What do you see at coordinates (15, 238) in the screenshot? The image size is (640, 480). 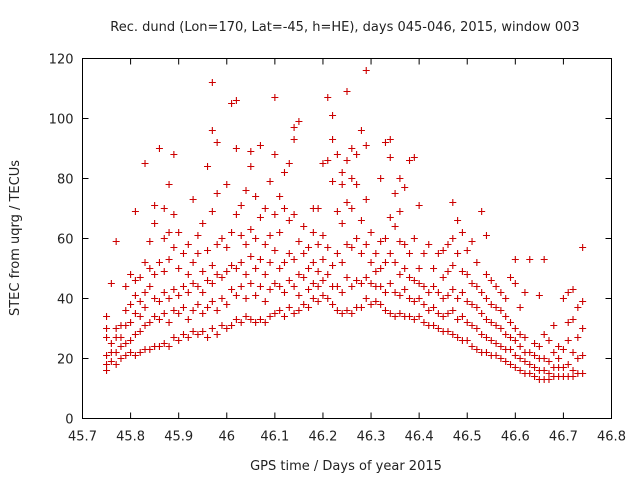 I see `y-axis-label: STEC from uqrg / TECUs` at bounding box center [15, 238].